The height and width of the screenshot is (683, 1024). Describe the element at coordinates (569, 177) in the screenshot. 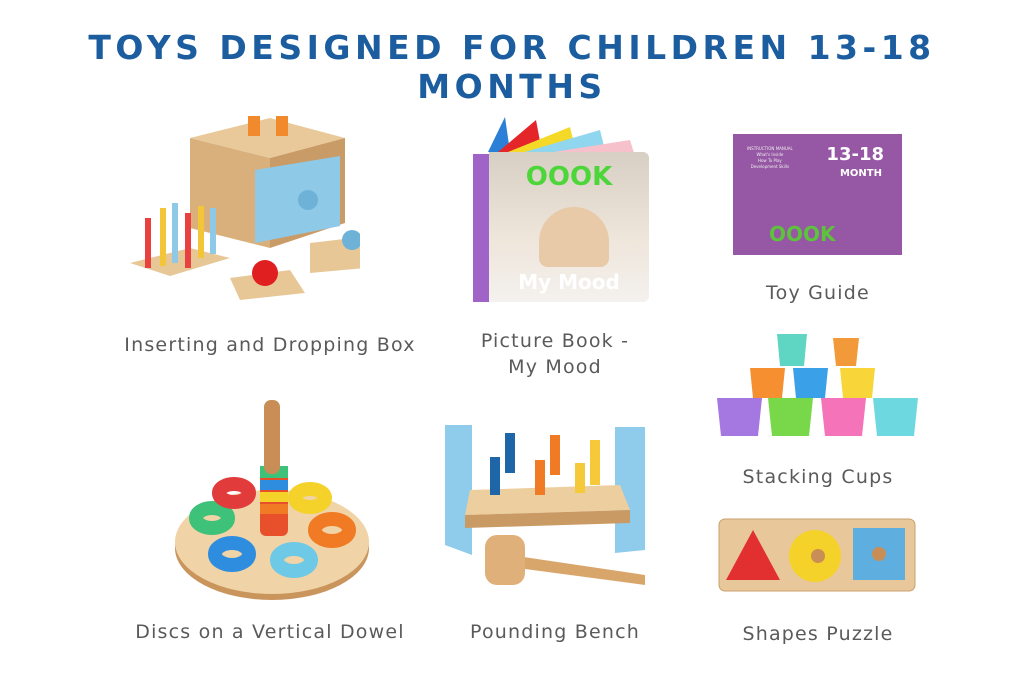

I see `book-brand: OOOK` at that location.